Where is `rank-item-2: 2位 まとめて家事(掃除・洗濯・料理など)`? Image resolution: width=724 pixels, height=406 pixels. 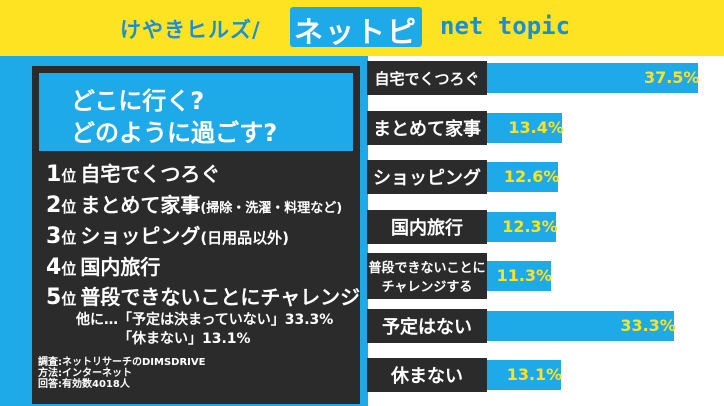 rank-item-2: 2位 まとめて家事(掃除・洗濯・料理など) is located at coordinates (194, 203).